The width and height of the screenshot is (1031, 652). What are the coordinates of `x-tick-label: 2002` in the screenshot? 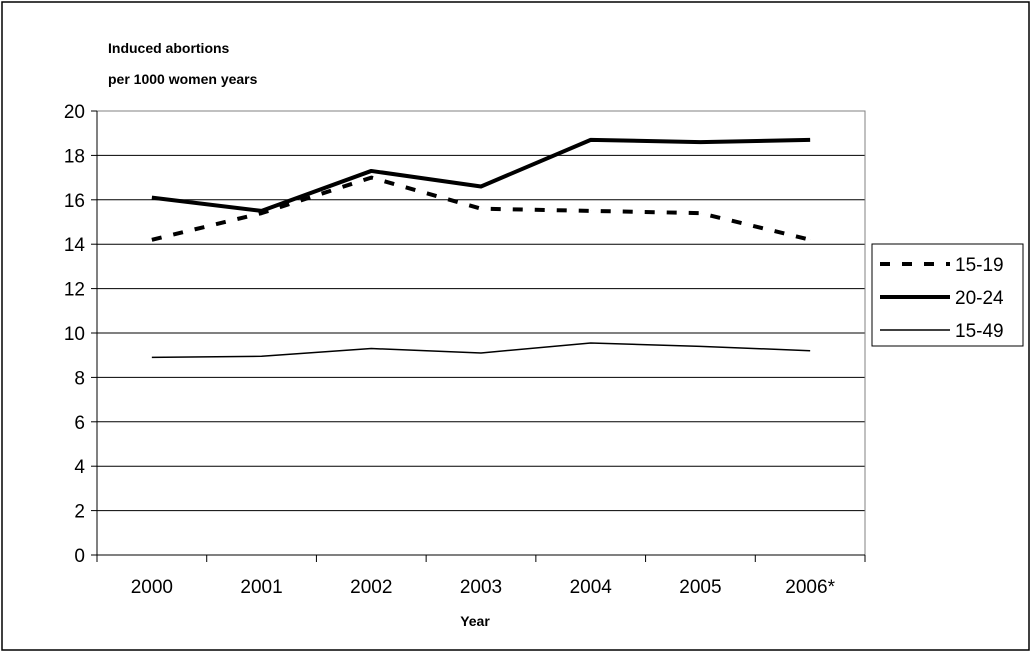 It's located at (371, 587).